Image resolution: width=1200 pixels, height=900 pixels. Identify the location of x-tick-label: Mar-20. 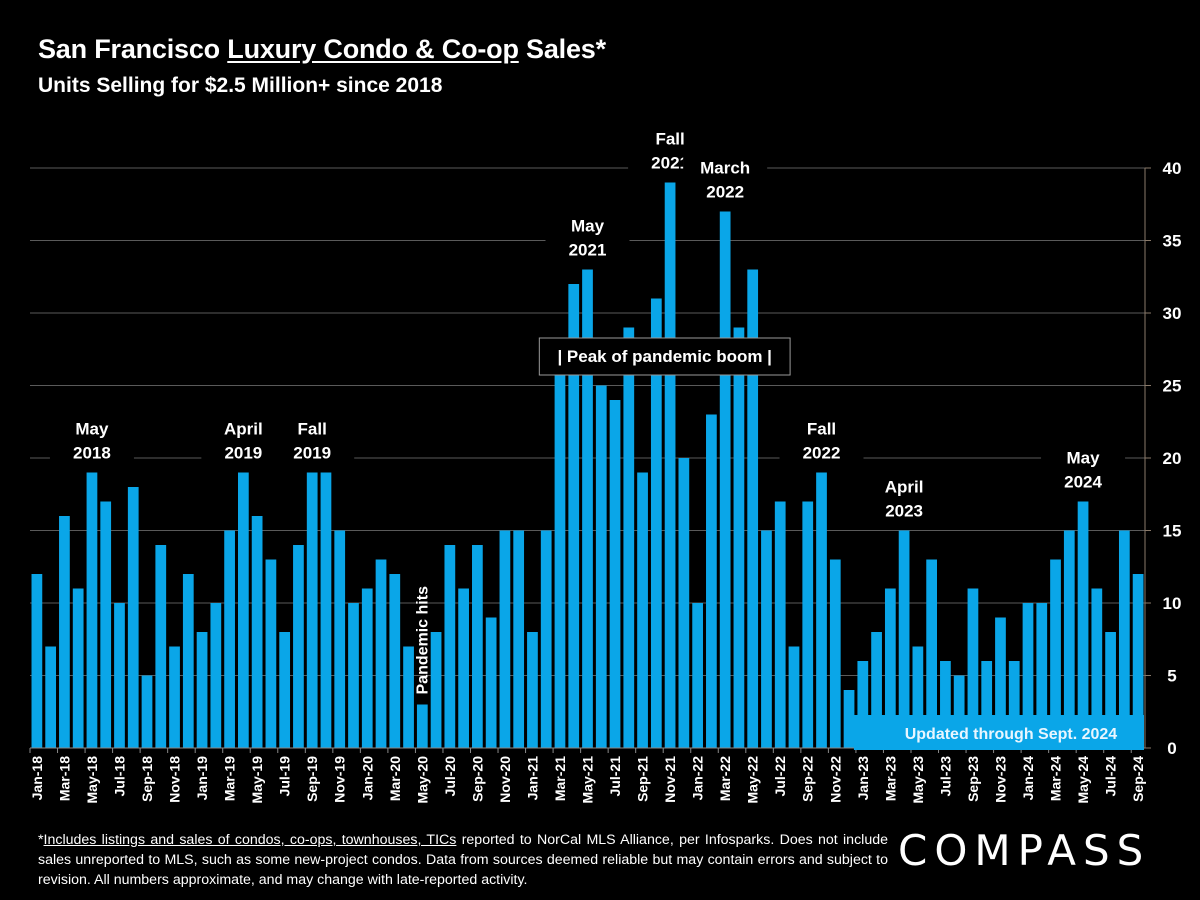
(395, 778).